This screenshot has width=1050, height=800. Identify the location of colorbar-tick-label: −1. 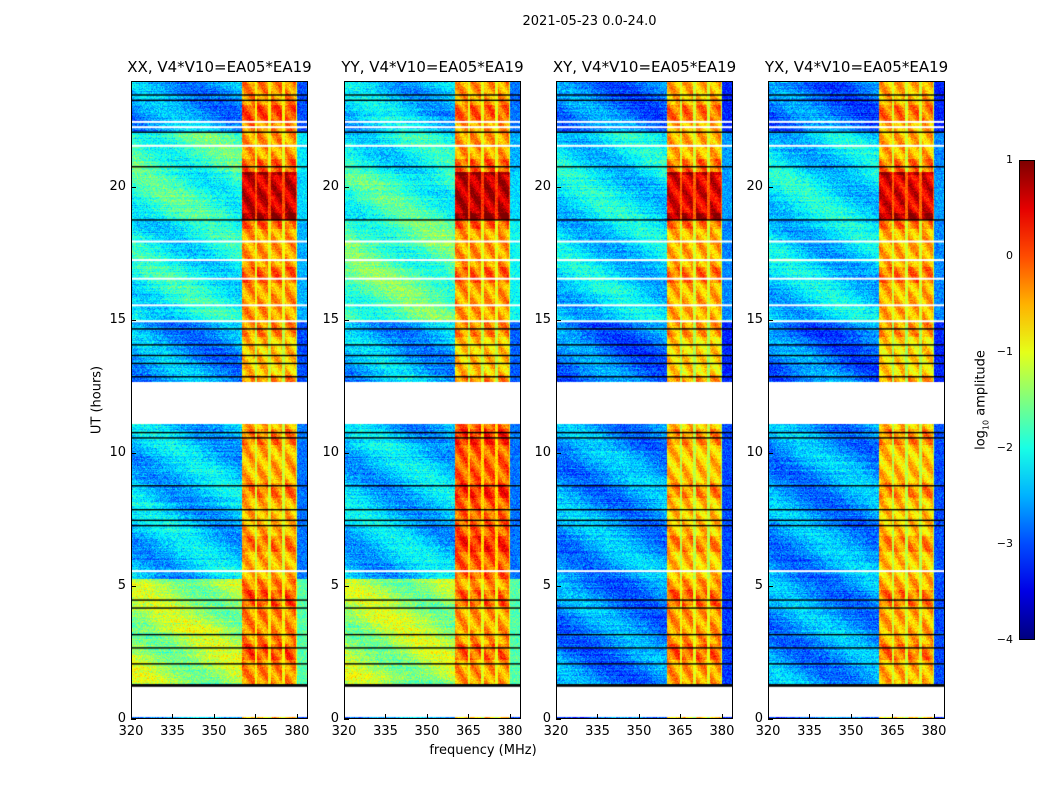
(1004, 351).